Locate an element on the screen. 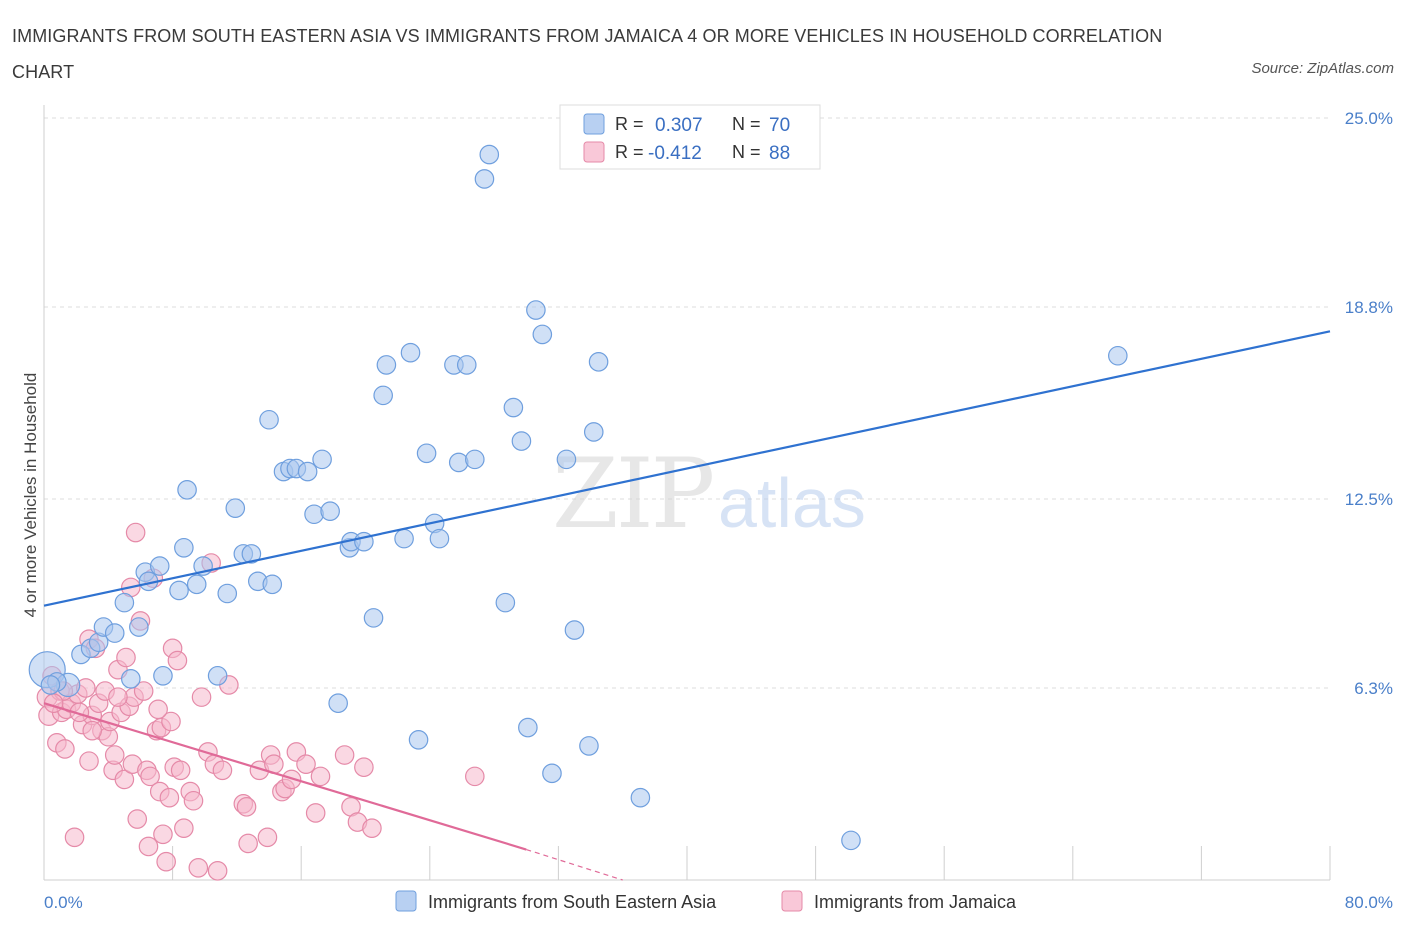  legend-swatch-blue is located at coordinates (594, 124).